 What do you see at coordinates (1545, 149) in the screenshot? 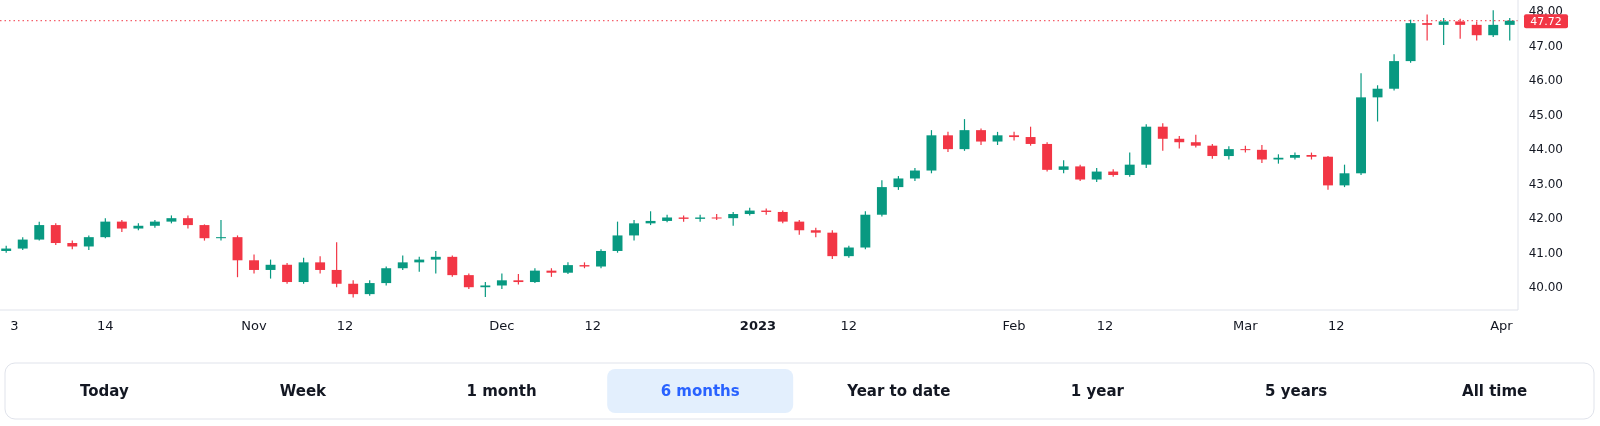
I see `y-tick-label: 44.00` at bounding box center [1545, 149].